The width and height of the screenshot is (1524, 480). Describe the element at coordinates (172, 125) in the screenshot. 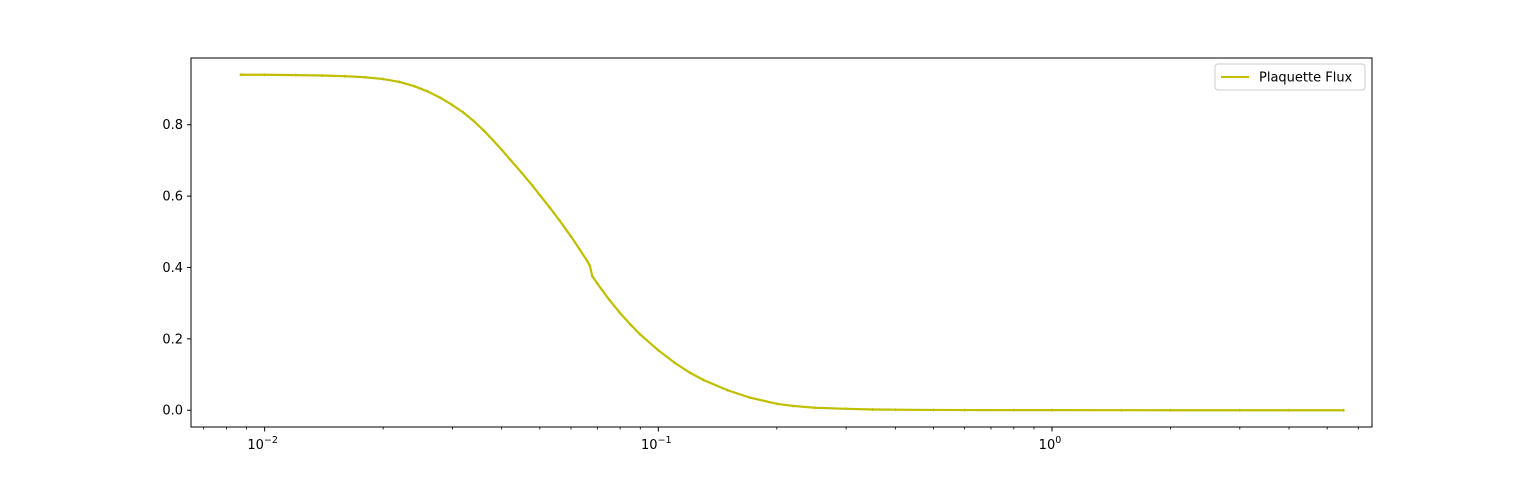

I see `y-tick-label: 0.8` at that location.